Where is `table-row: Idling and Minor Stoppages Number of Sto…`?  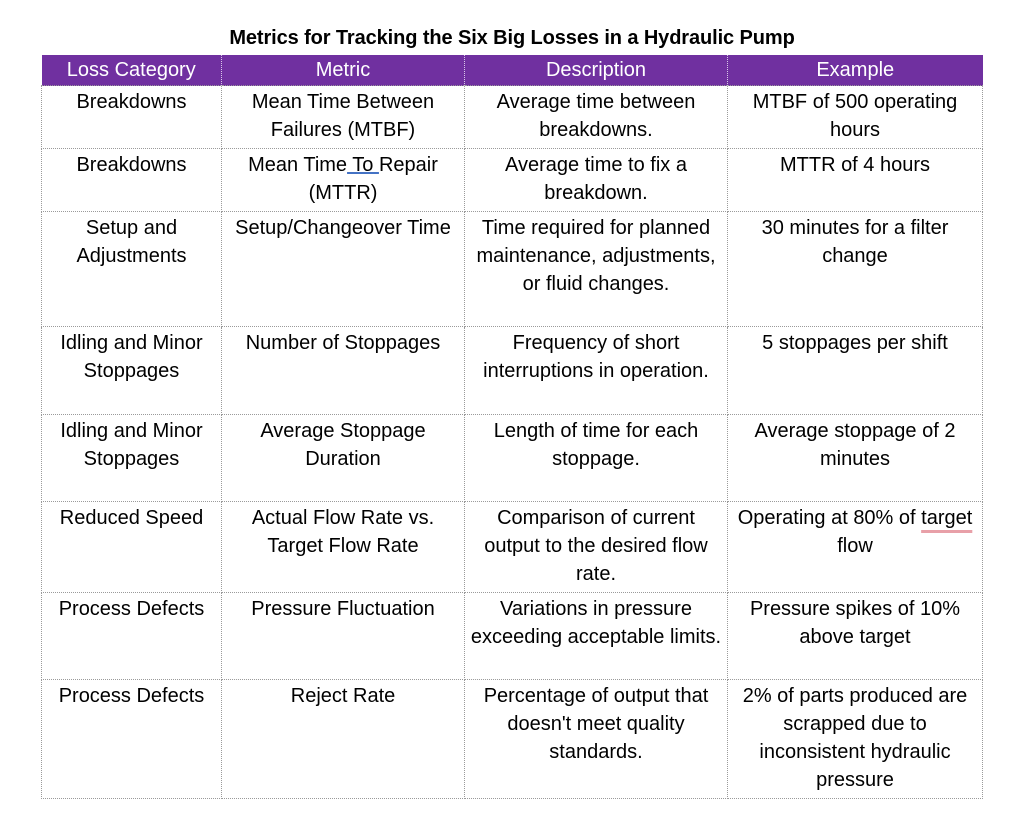
table-row: Idling and Minor Stoppages Number of Sto… is located at coordinates (512, 370).